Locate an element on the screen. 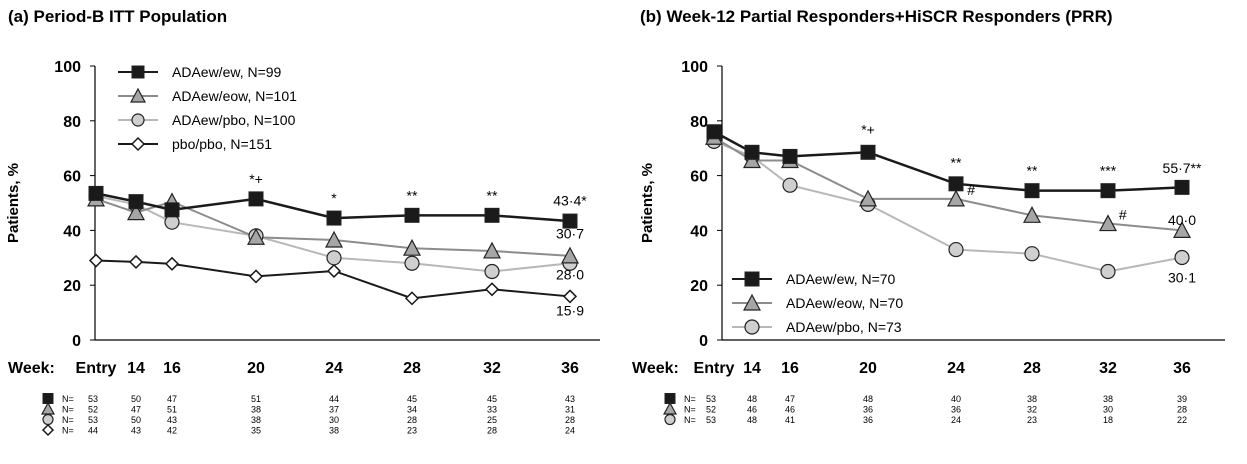 This screenshot has width=1247, height=464. annotation: 15·9 is located at coordinates (570, 310).